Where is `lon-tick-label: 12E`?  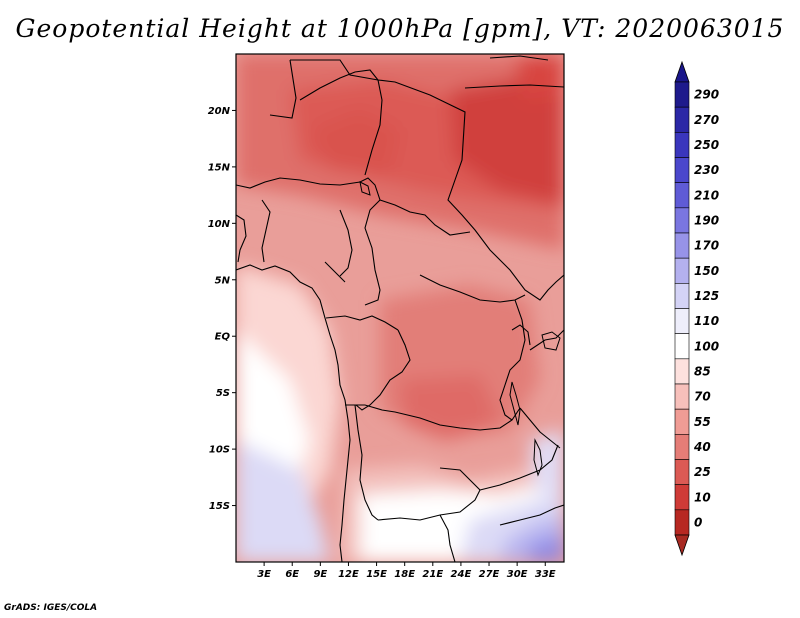
lon-tick-label: 12E is located at coordinates (348, 574).